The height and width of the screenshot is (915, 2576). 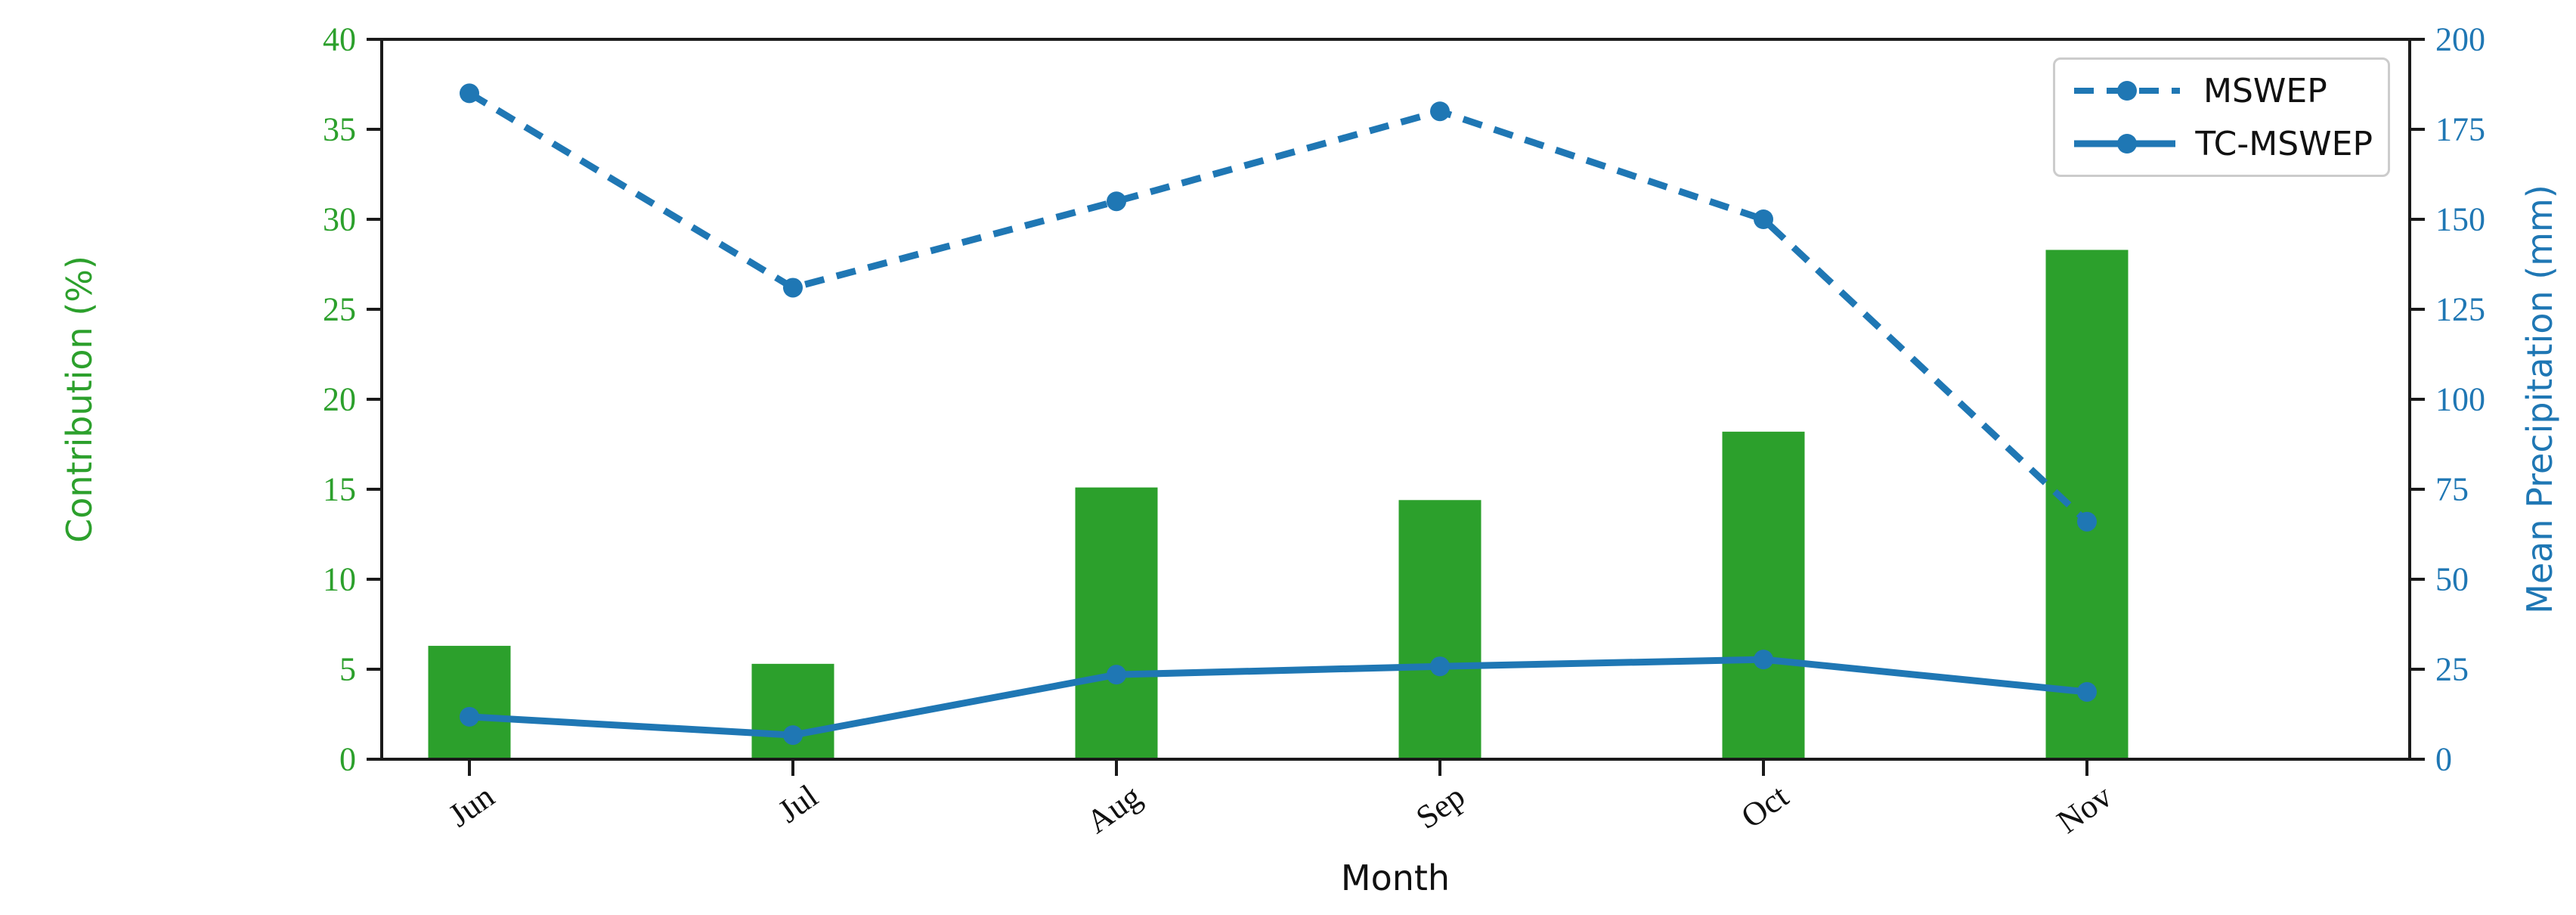 I want to click on left-tick-label-30: 30, so click(x=339, y=219).